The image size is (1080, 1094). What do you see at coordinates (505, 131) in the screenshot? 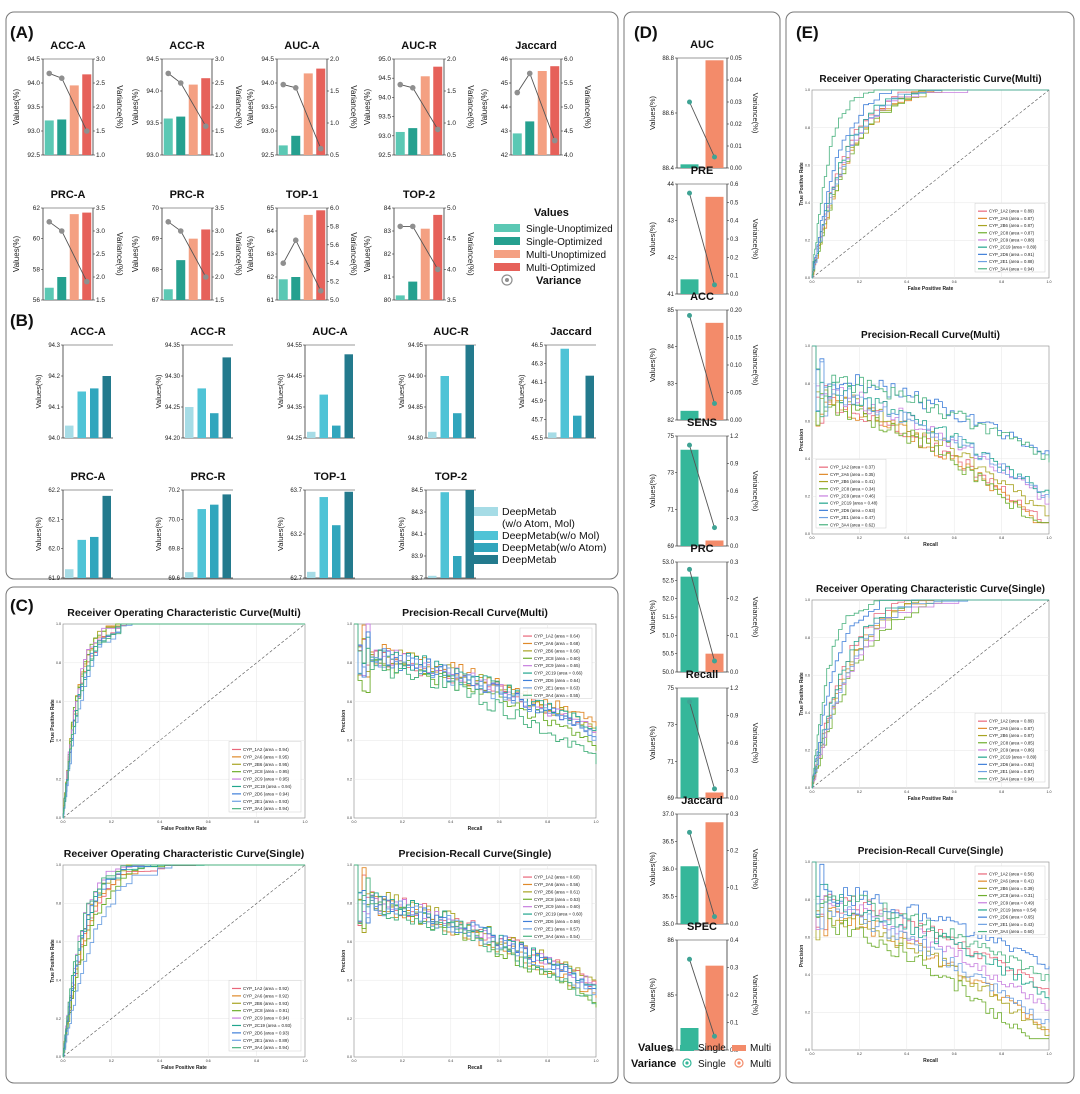
I see `a-chart-4-ytick-label-3: 43` at bounding box center [505, 131].